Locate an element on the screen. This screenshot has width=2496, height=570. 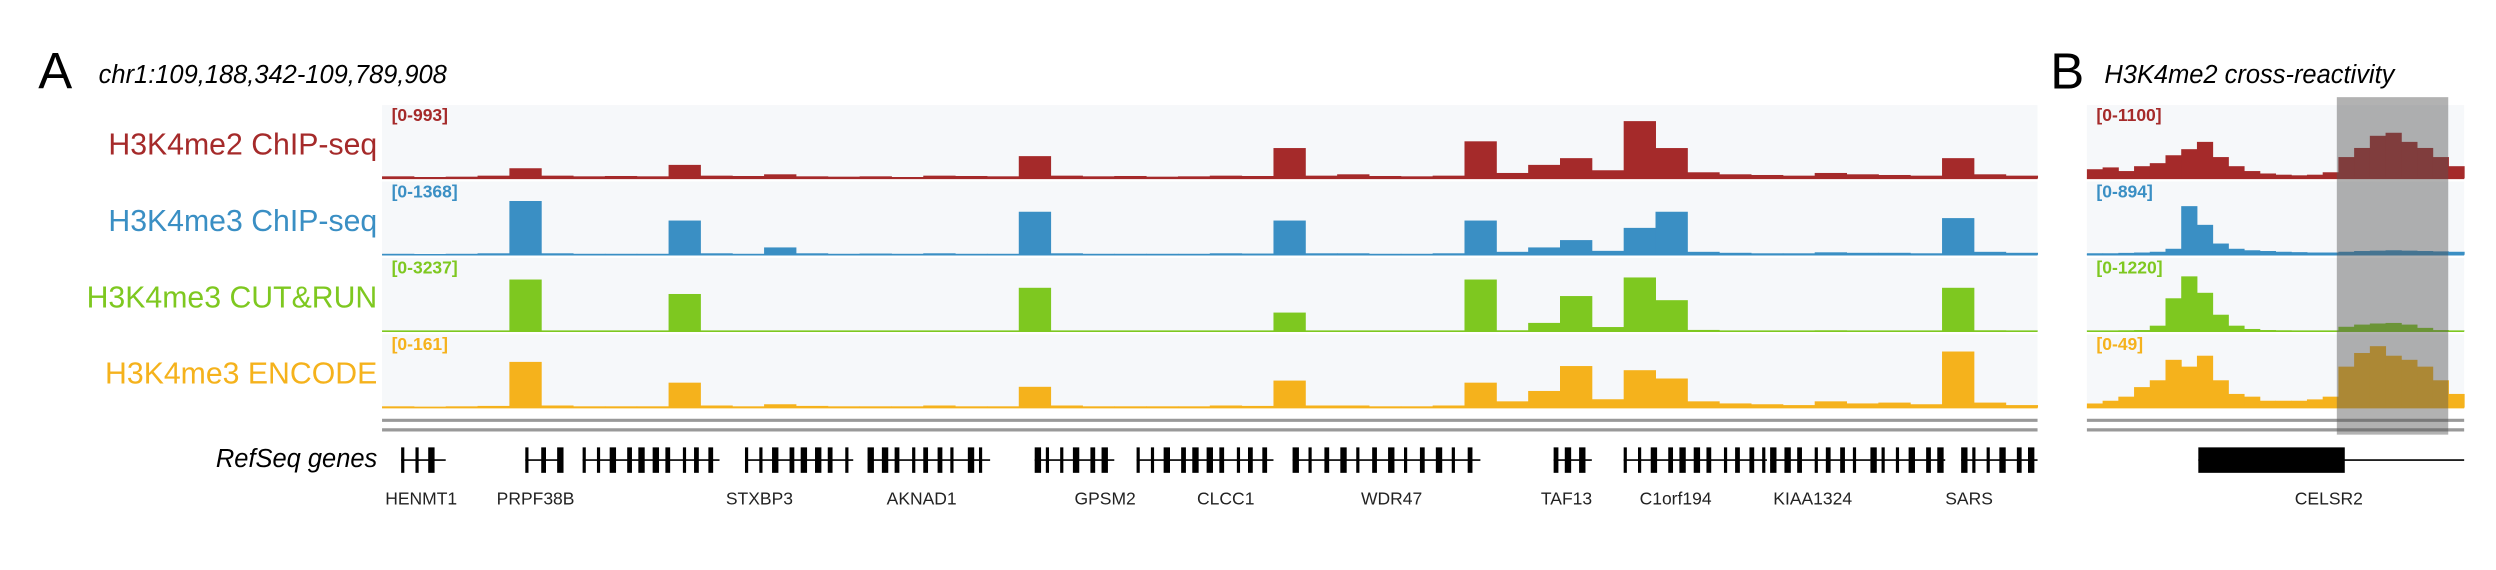
range-label: [0-993] is located at coordinates (420, 115).